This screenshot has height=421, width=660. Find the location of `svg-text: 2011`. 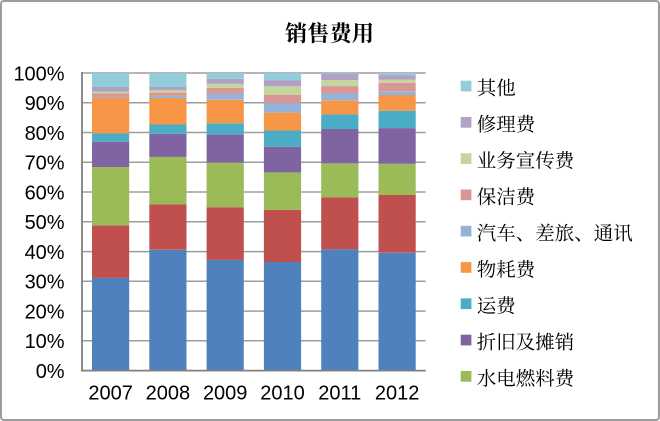

svg-text: 2011 is located at coordinates (339, 394).